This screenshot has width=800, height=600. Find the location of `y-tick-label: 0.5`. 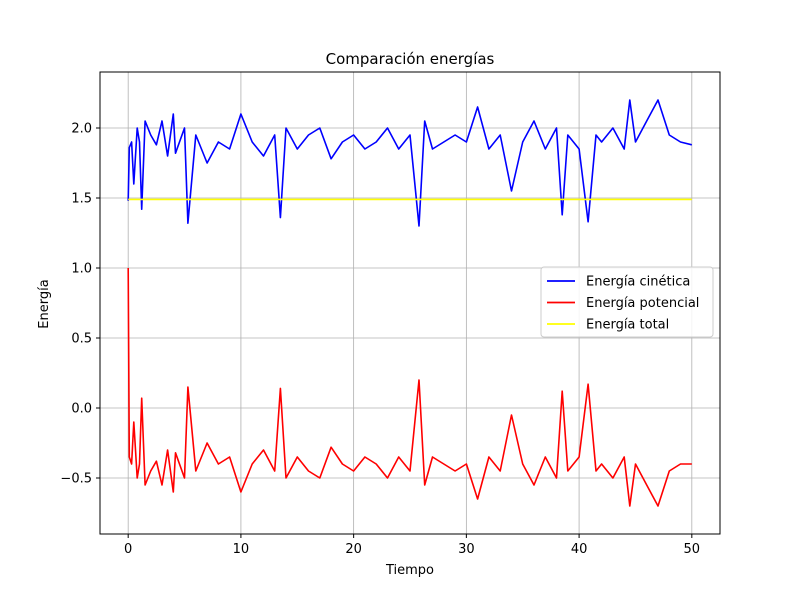

y-tick-label: 0.5 is located at coordinates (81, 339).